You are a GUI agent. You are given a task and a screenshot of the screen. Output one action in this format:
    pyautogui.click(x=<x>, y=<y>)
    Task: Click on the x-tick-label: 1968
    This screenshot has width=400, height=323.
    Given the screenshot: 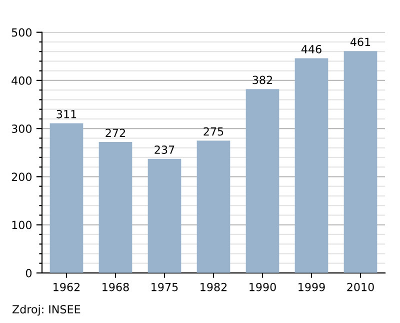 What is the action you would take?
    pyautogui.click(x=115, y=287)
    